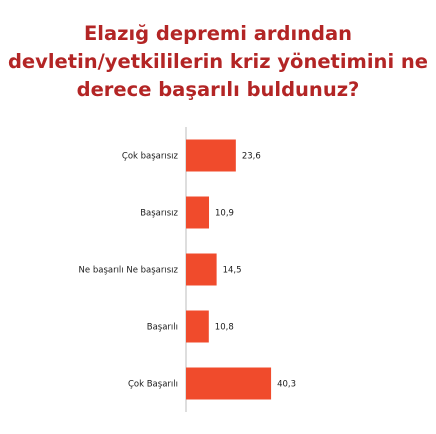  Describe the element at coordinates (224, 214) in the screenshot. I see `value-label: 10,9` at that location.